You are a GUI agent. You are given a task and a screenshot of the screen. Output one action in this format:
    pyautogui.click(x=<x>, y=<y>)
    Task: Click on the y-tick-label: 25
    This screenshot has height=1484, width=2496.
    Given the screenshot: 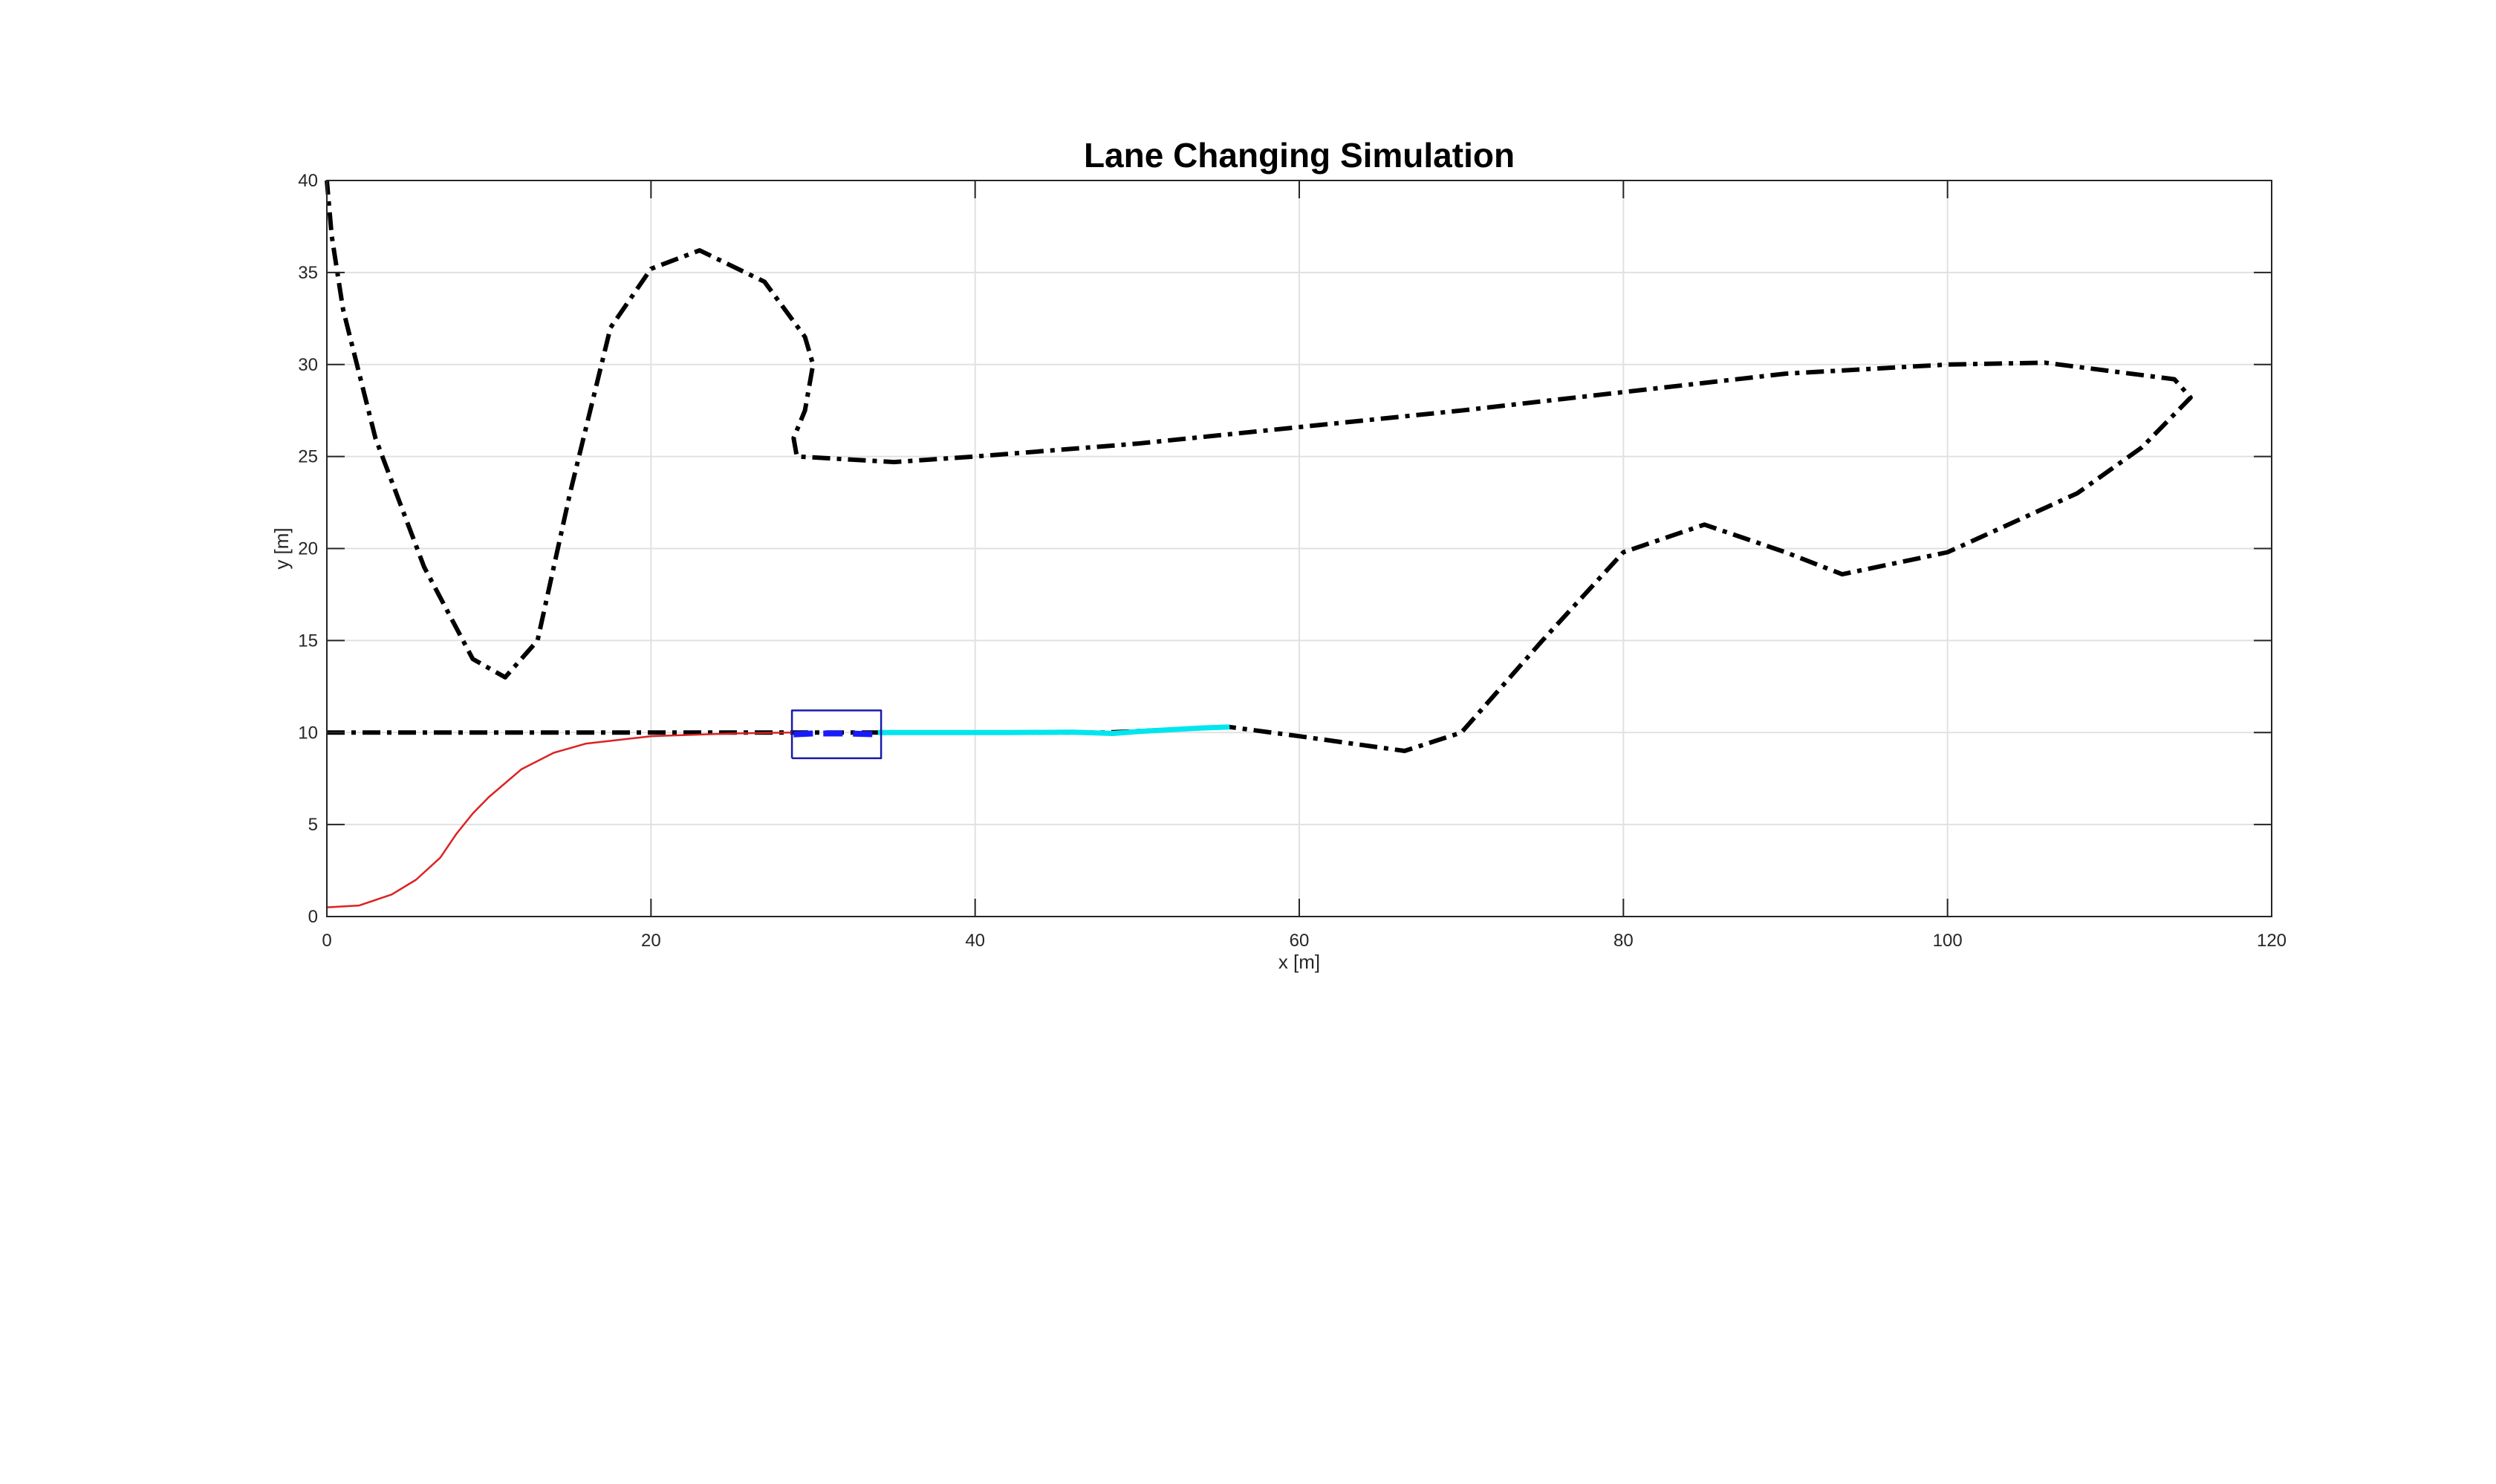 What is the action you would take?
    pyautogui.click(x=308, y=457)
    